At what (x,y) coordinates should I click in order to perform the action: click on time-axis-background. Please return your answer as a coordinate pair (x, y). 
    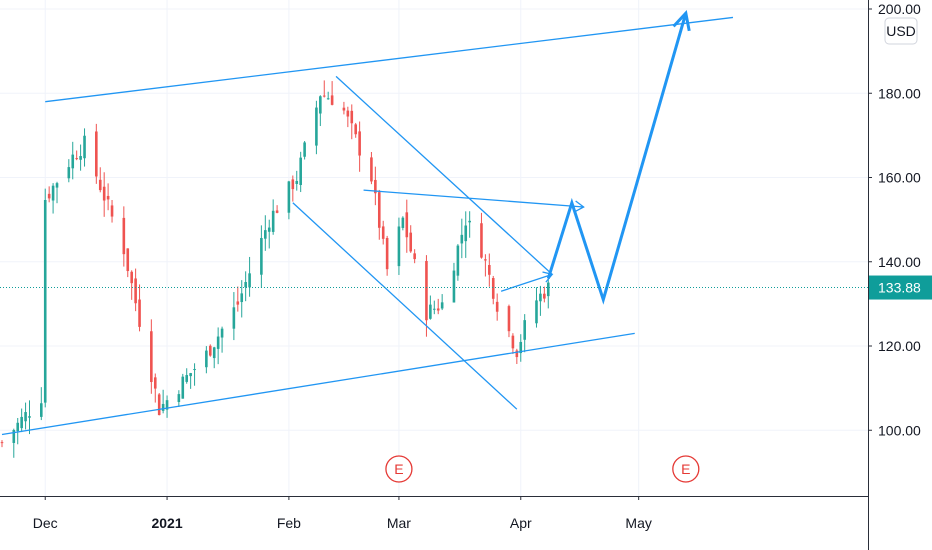
    Looking at the image, I should click on (466, 523).